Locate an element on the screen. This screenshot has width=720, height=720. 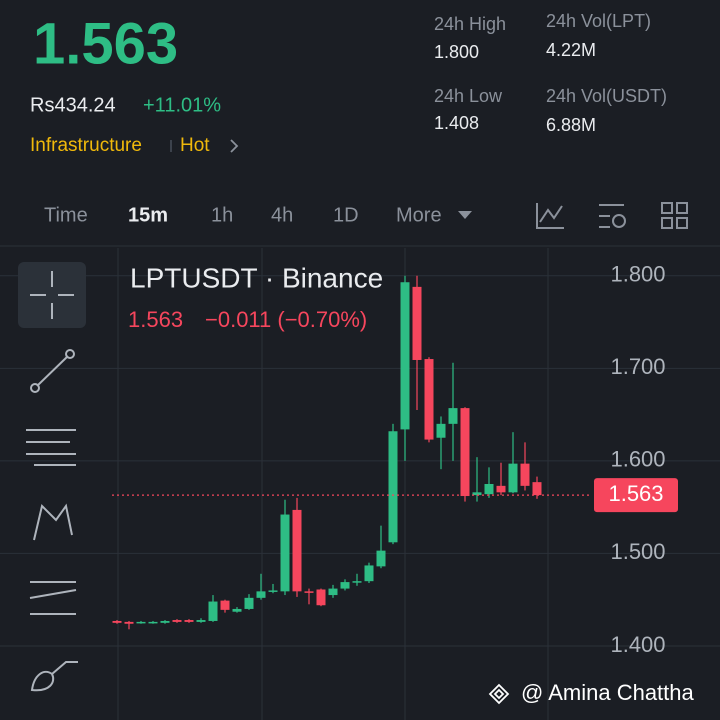
tag: Hot is located at coordinates (195, 145).